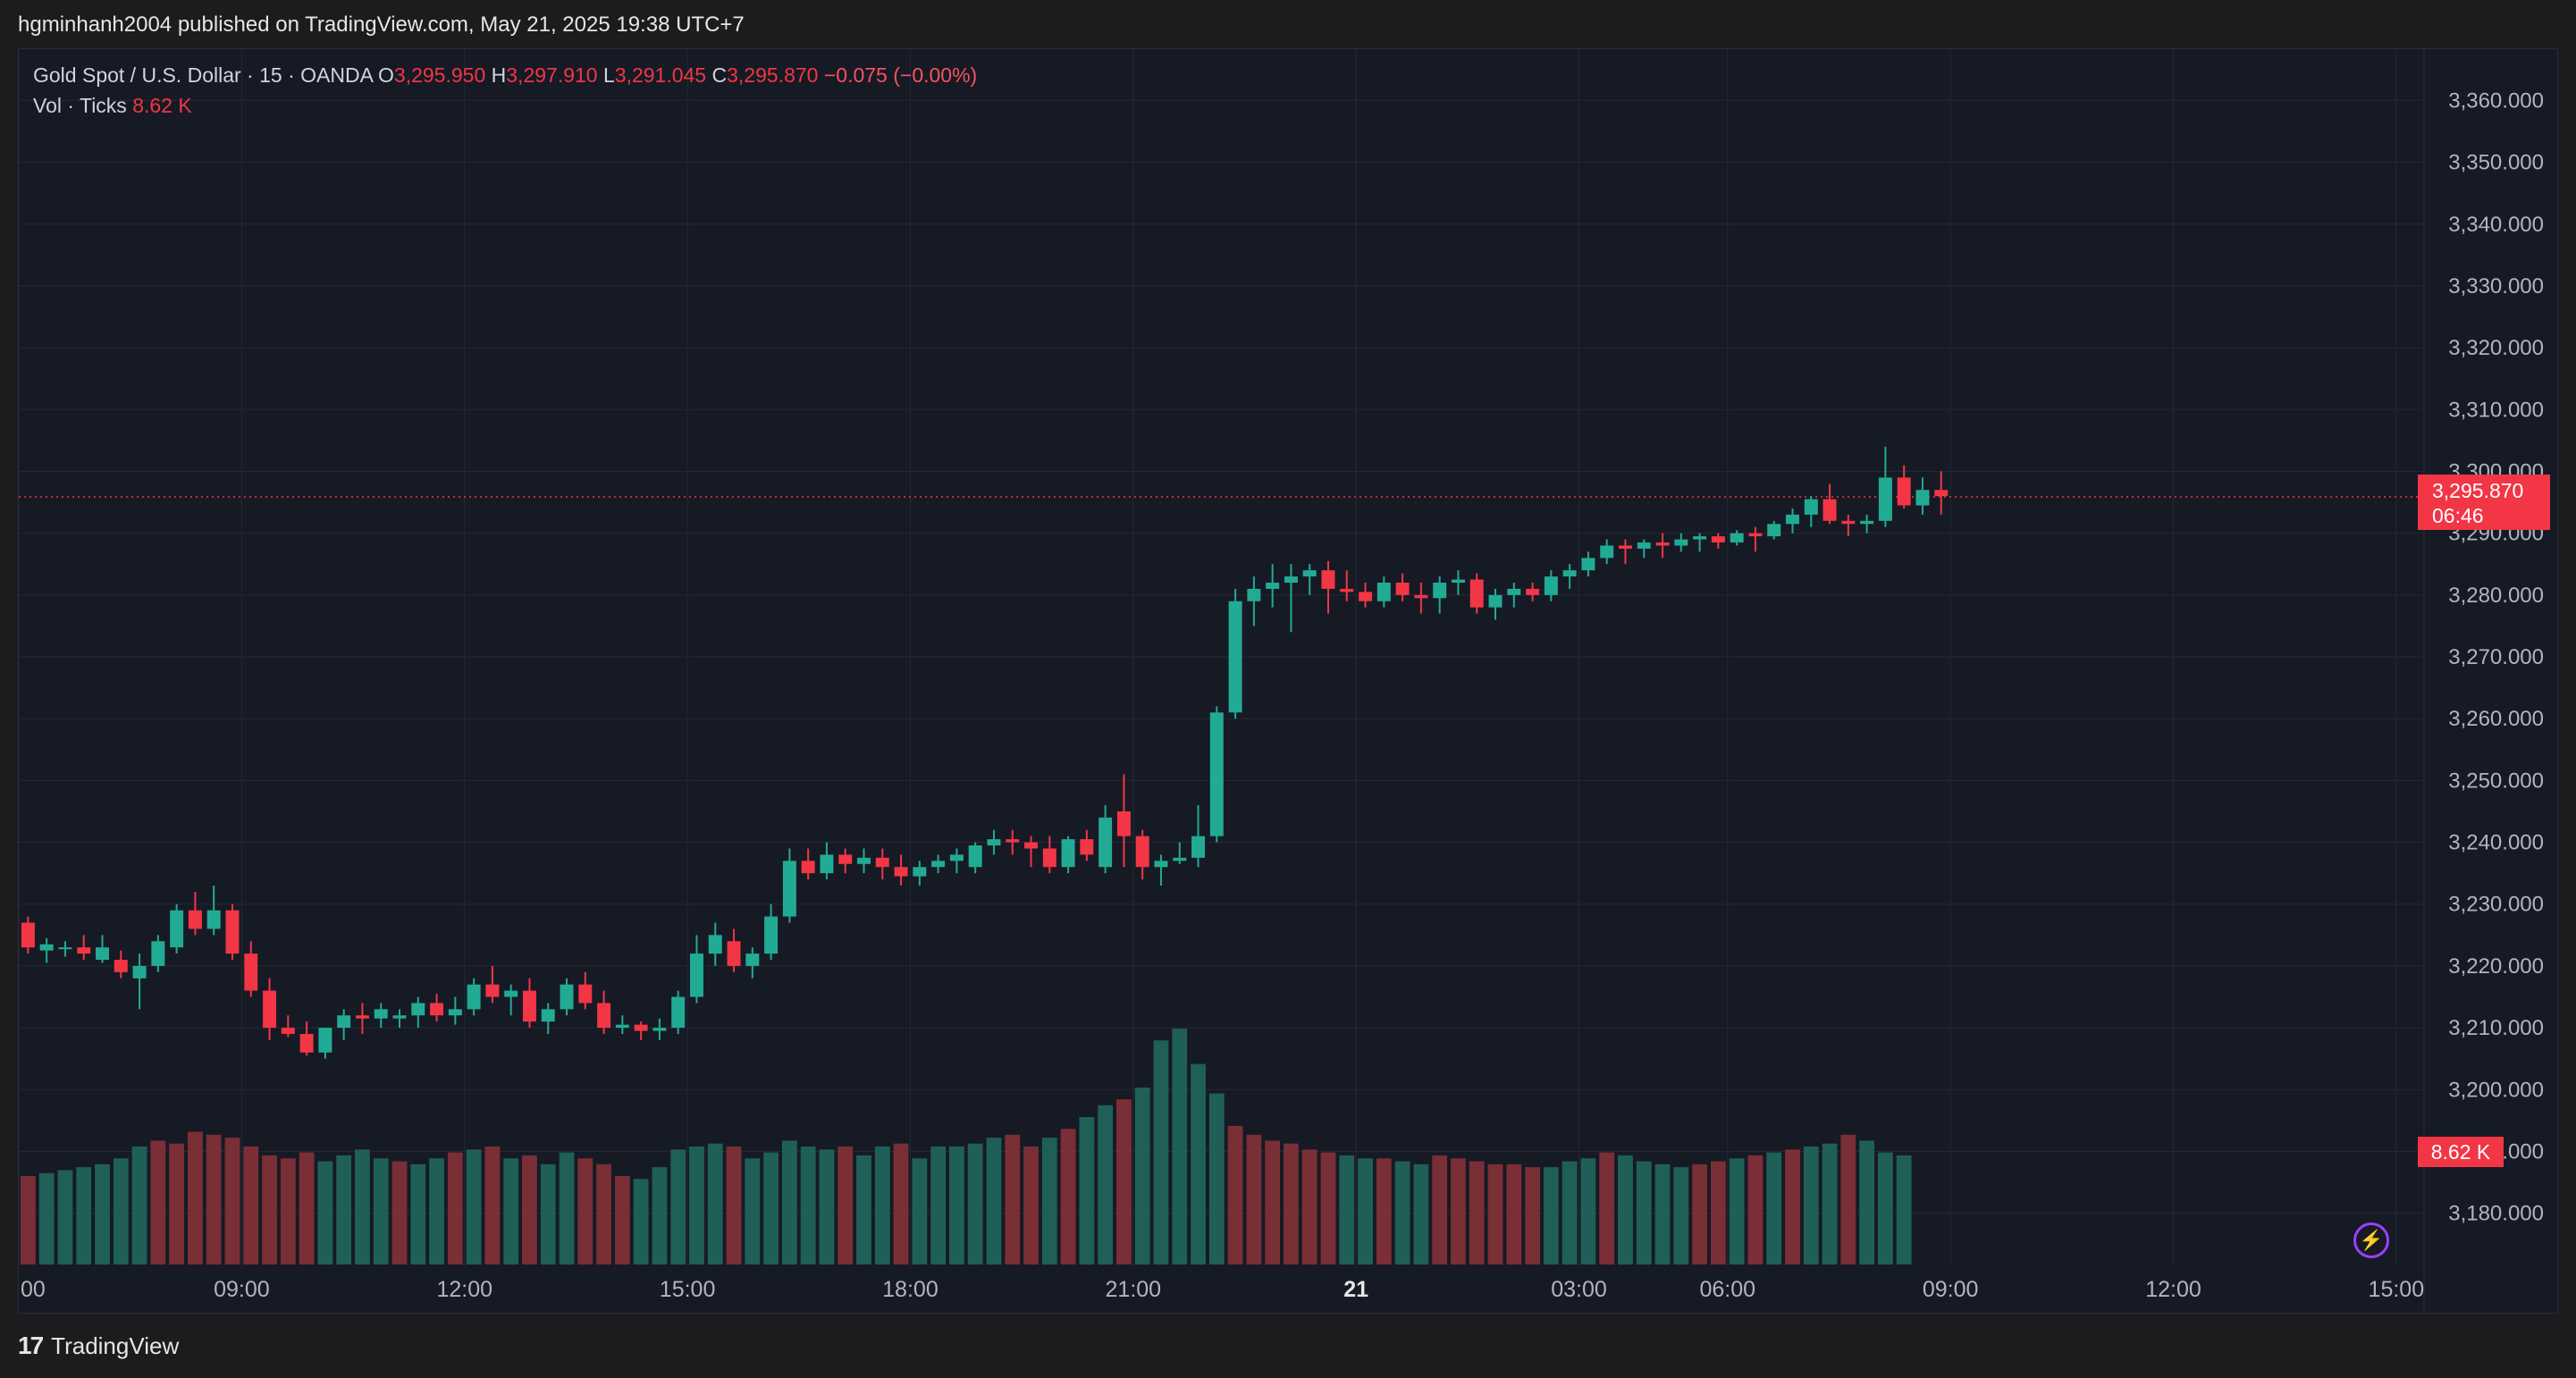  I want to click on change-value: −0.075 (−0.00%), so click(901, 75).